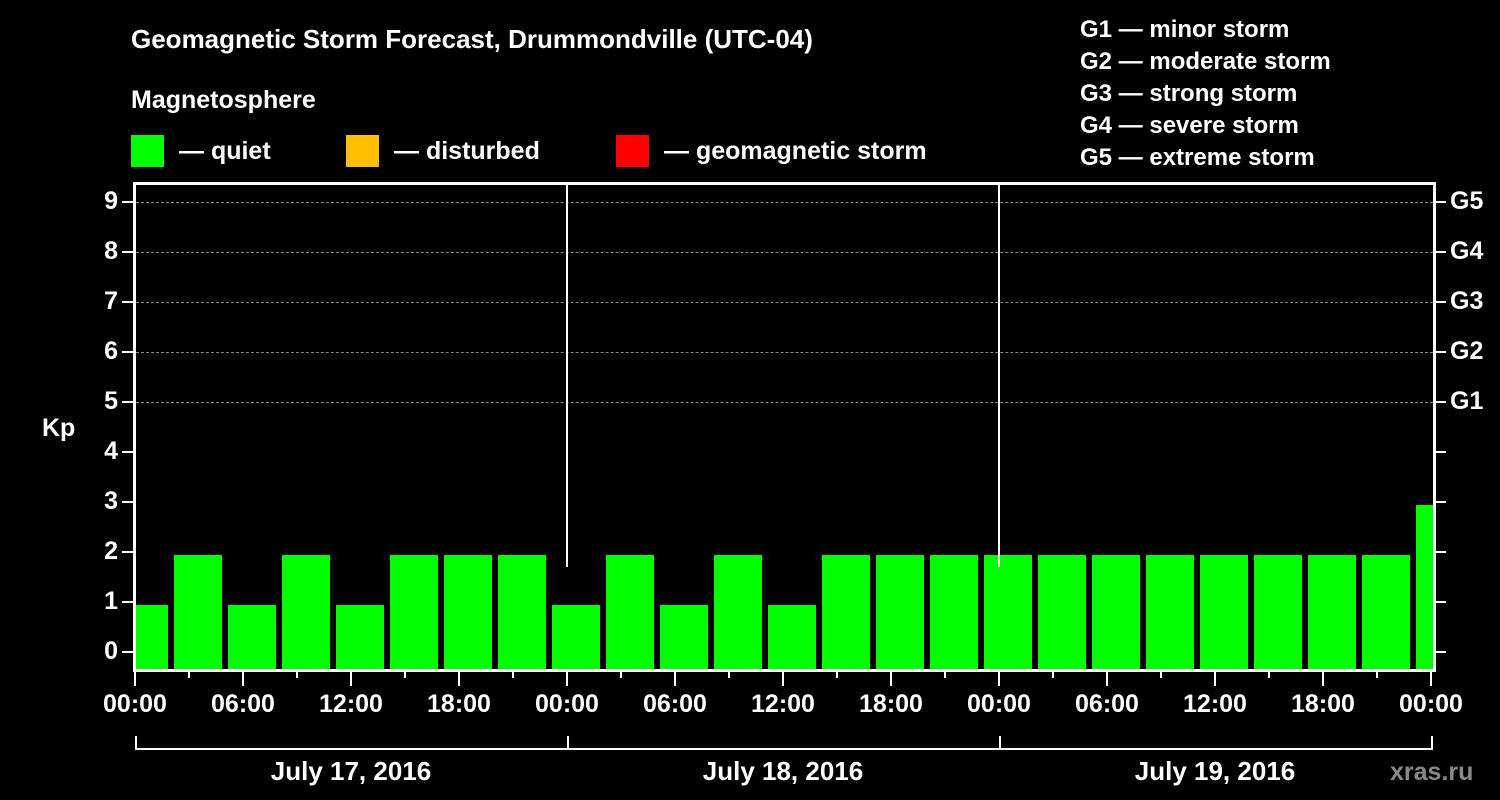 This screenshot has width=1500, height=800. What do you see at coordinates (1467, 401) in the screenshot?
I see `g-level-label: G1` at bounding box center [1467, 401].